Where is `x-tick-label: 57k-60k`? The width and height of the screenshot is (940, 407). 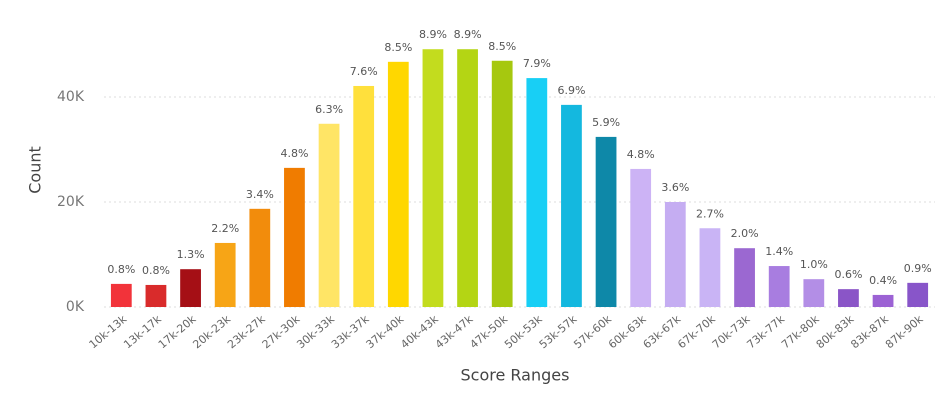
x-tick-label: 57k-60k is located at coordinates (592, 331).